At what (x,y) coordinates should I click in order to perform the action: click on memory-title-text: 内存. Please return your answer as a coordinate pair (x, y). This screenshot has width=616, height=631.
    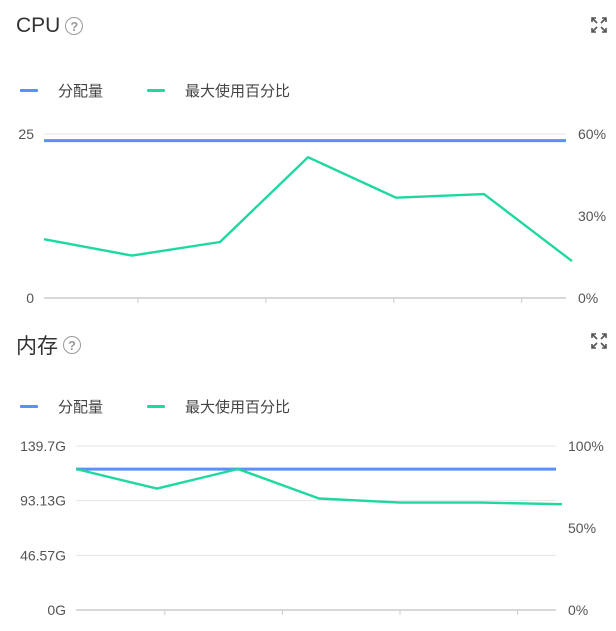
    Looking at the image, I should click on (37, 346).